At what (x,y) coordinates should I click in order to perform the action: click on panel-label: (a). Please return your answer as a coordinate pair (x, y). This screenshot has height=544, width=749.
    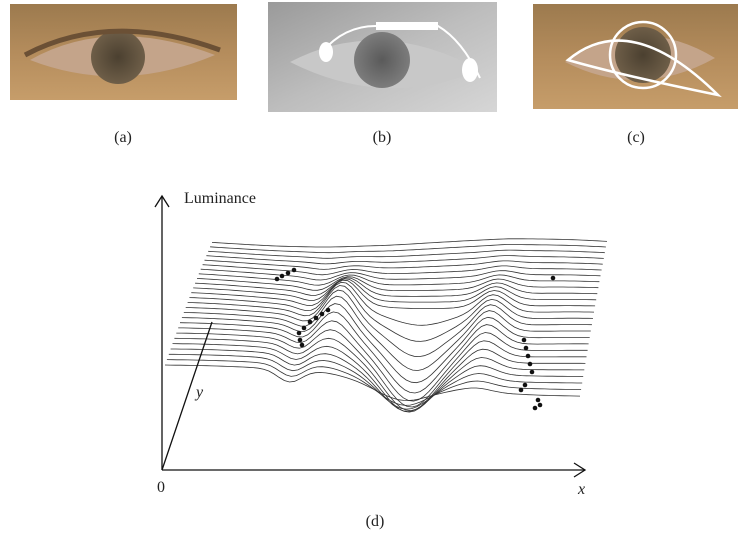
    Looking at the image, I should click on (123, 137).